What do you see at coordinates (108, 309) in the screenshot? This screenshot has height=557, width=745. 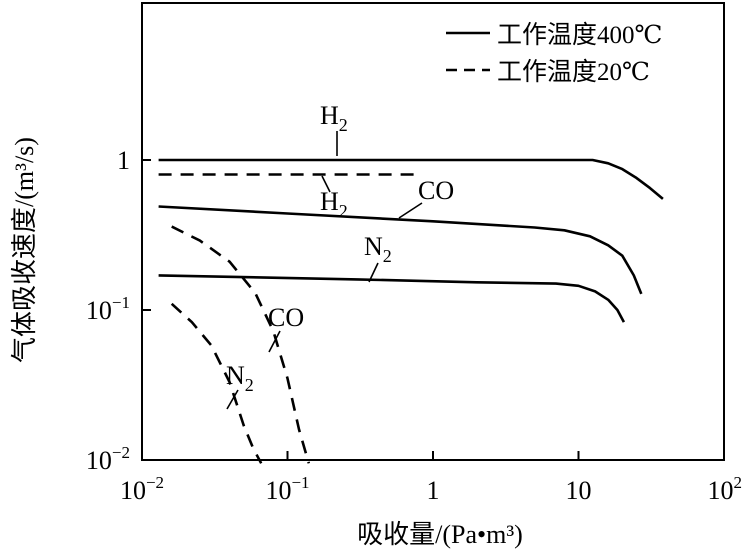 I see `y-tick-label: 10⁻¹` at bounding box center [108, 309].